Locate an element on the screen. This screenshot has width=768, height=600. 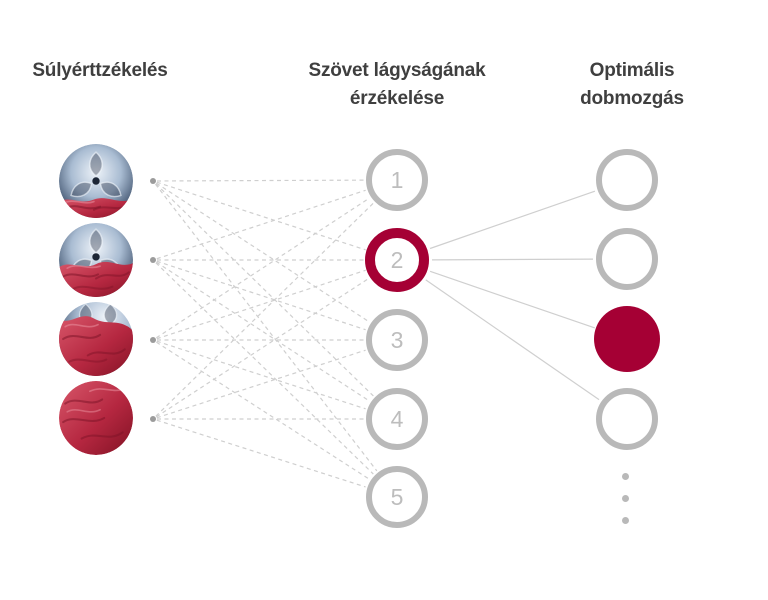
softness-node-1-label: 1 is located at coordinates (397, 179).